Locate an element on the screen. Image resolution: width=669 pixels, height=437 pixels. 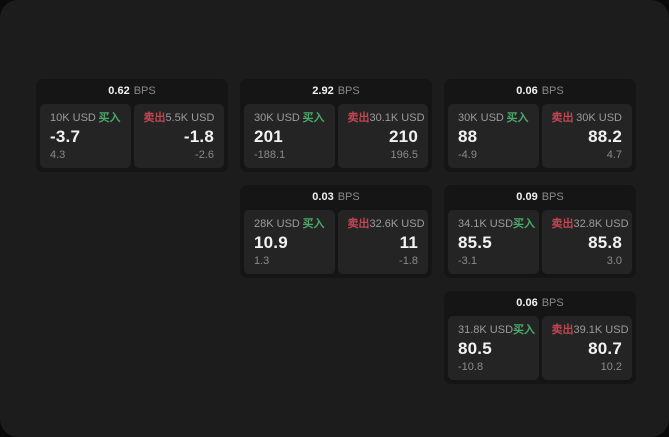
buy-delta: -10.8 is located at coordinates (471, 367).